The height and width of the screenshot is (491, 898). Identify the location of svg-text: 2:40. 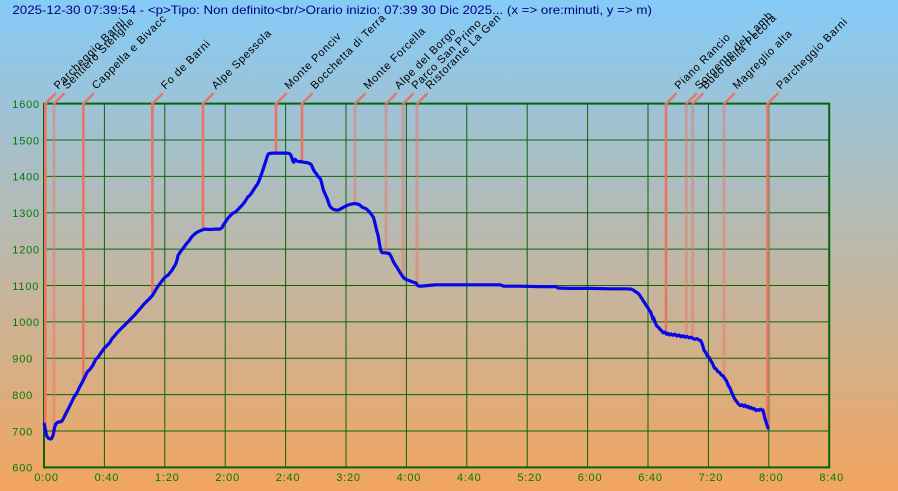
(288, 478).